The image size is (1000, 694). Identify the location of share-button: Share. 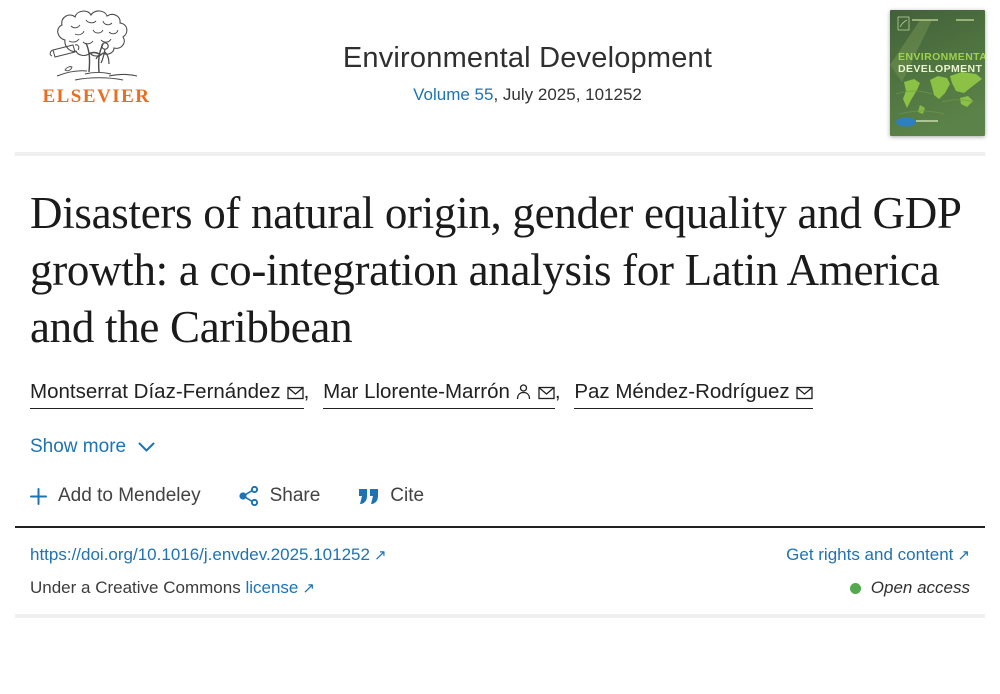
(279, 496).